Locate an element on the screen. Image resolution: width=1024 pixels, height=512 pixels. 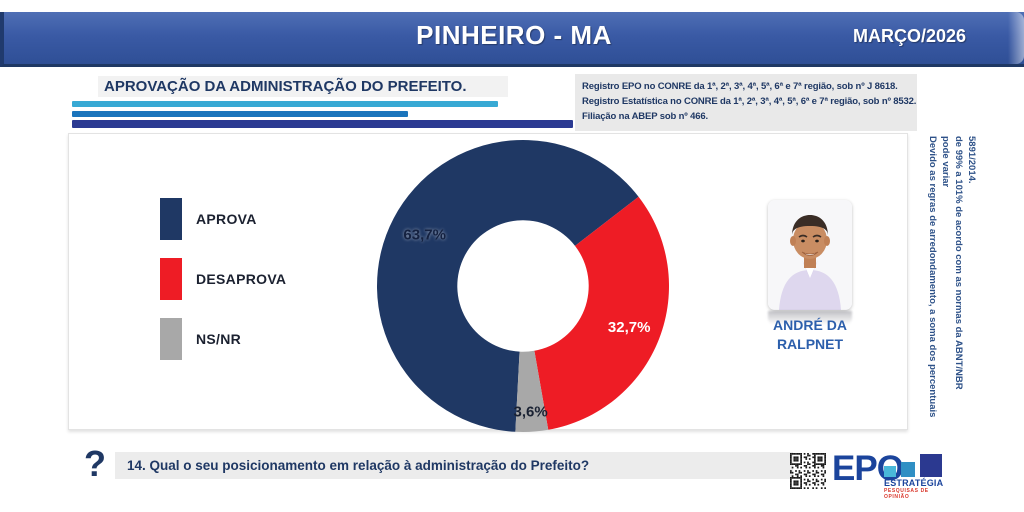
question-mark-icon: ? is located at coordinates (95, 463).